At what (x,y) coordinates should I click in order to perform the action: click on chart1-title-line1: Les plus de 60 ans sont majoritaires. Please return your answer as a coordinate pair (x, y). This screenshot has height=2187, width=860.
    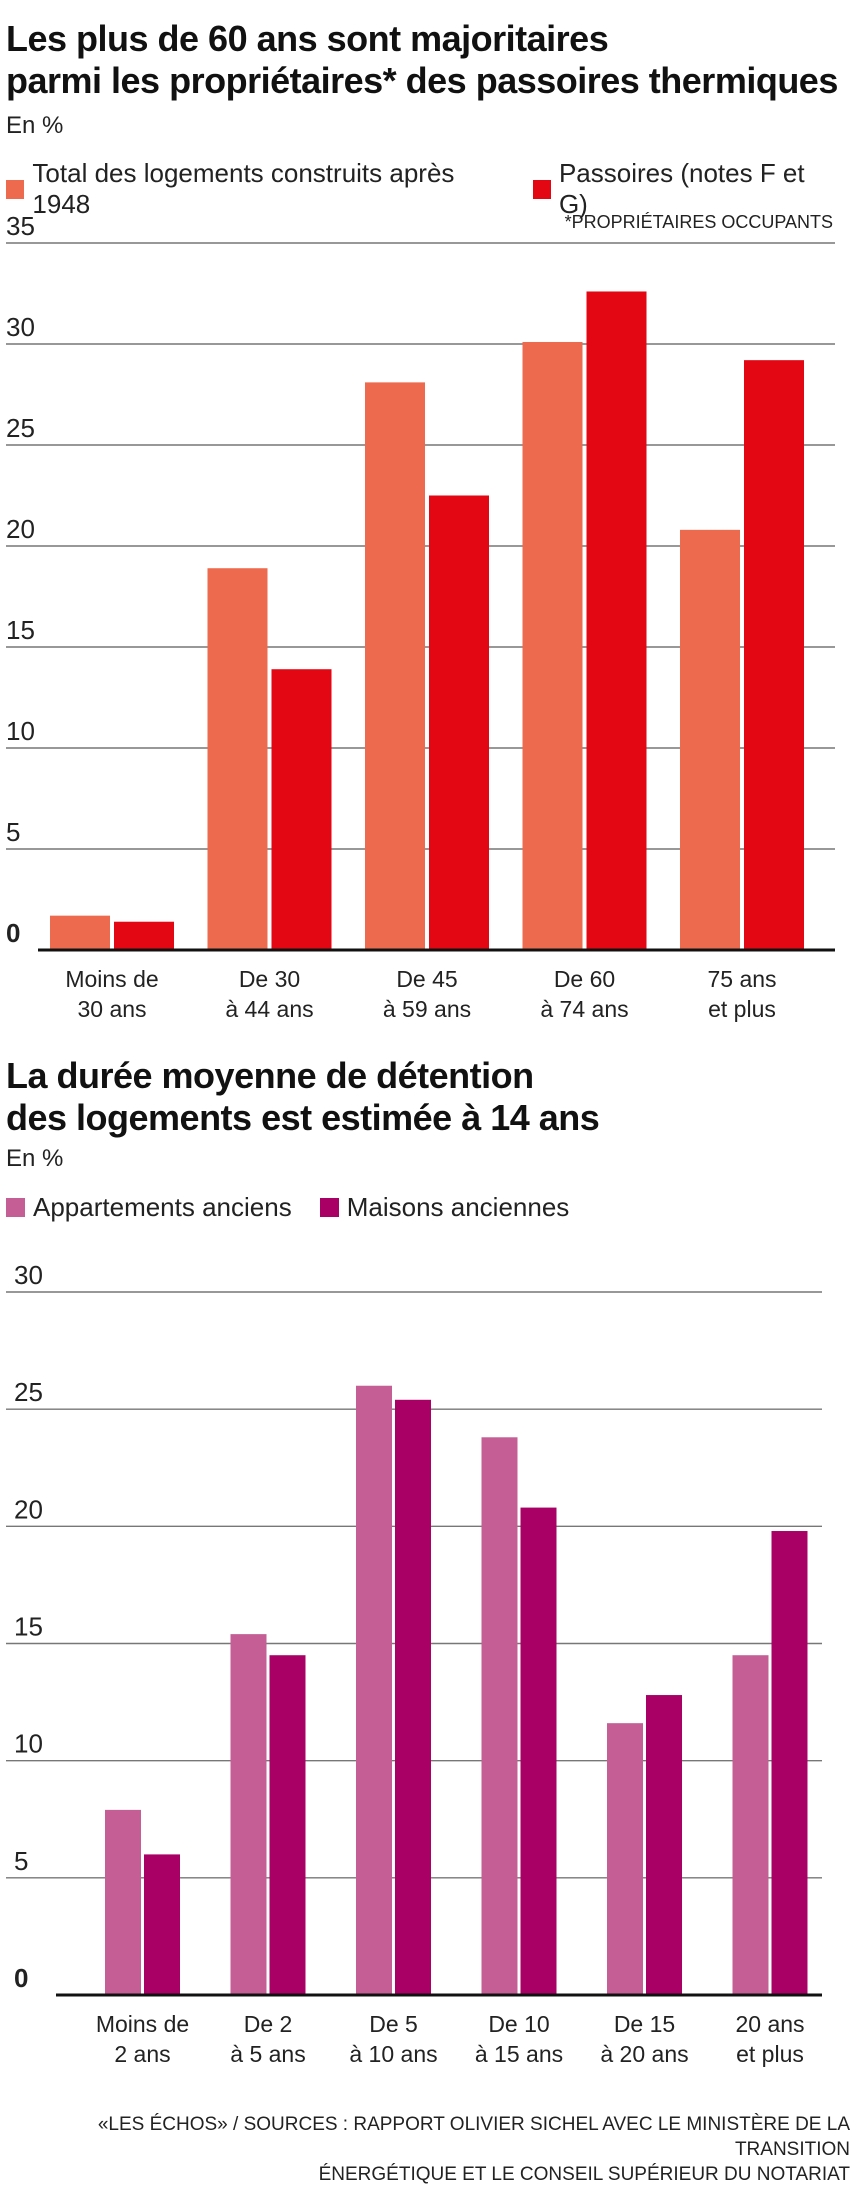
    Looking at the image, I should click on (307, 38).